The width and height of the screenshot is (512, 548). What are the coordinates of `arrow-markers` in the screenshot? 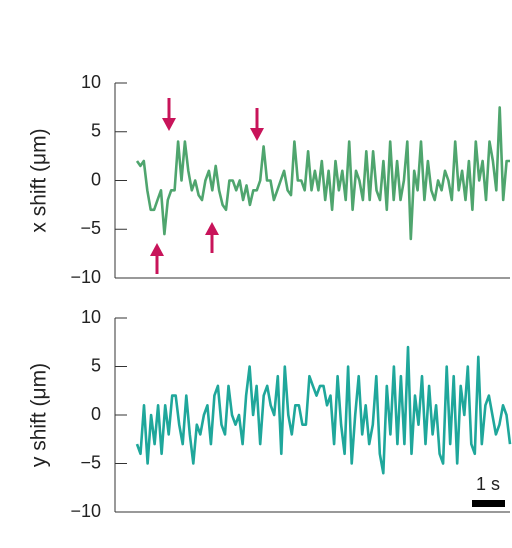 It's located at (207, 186).